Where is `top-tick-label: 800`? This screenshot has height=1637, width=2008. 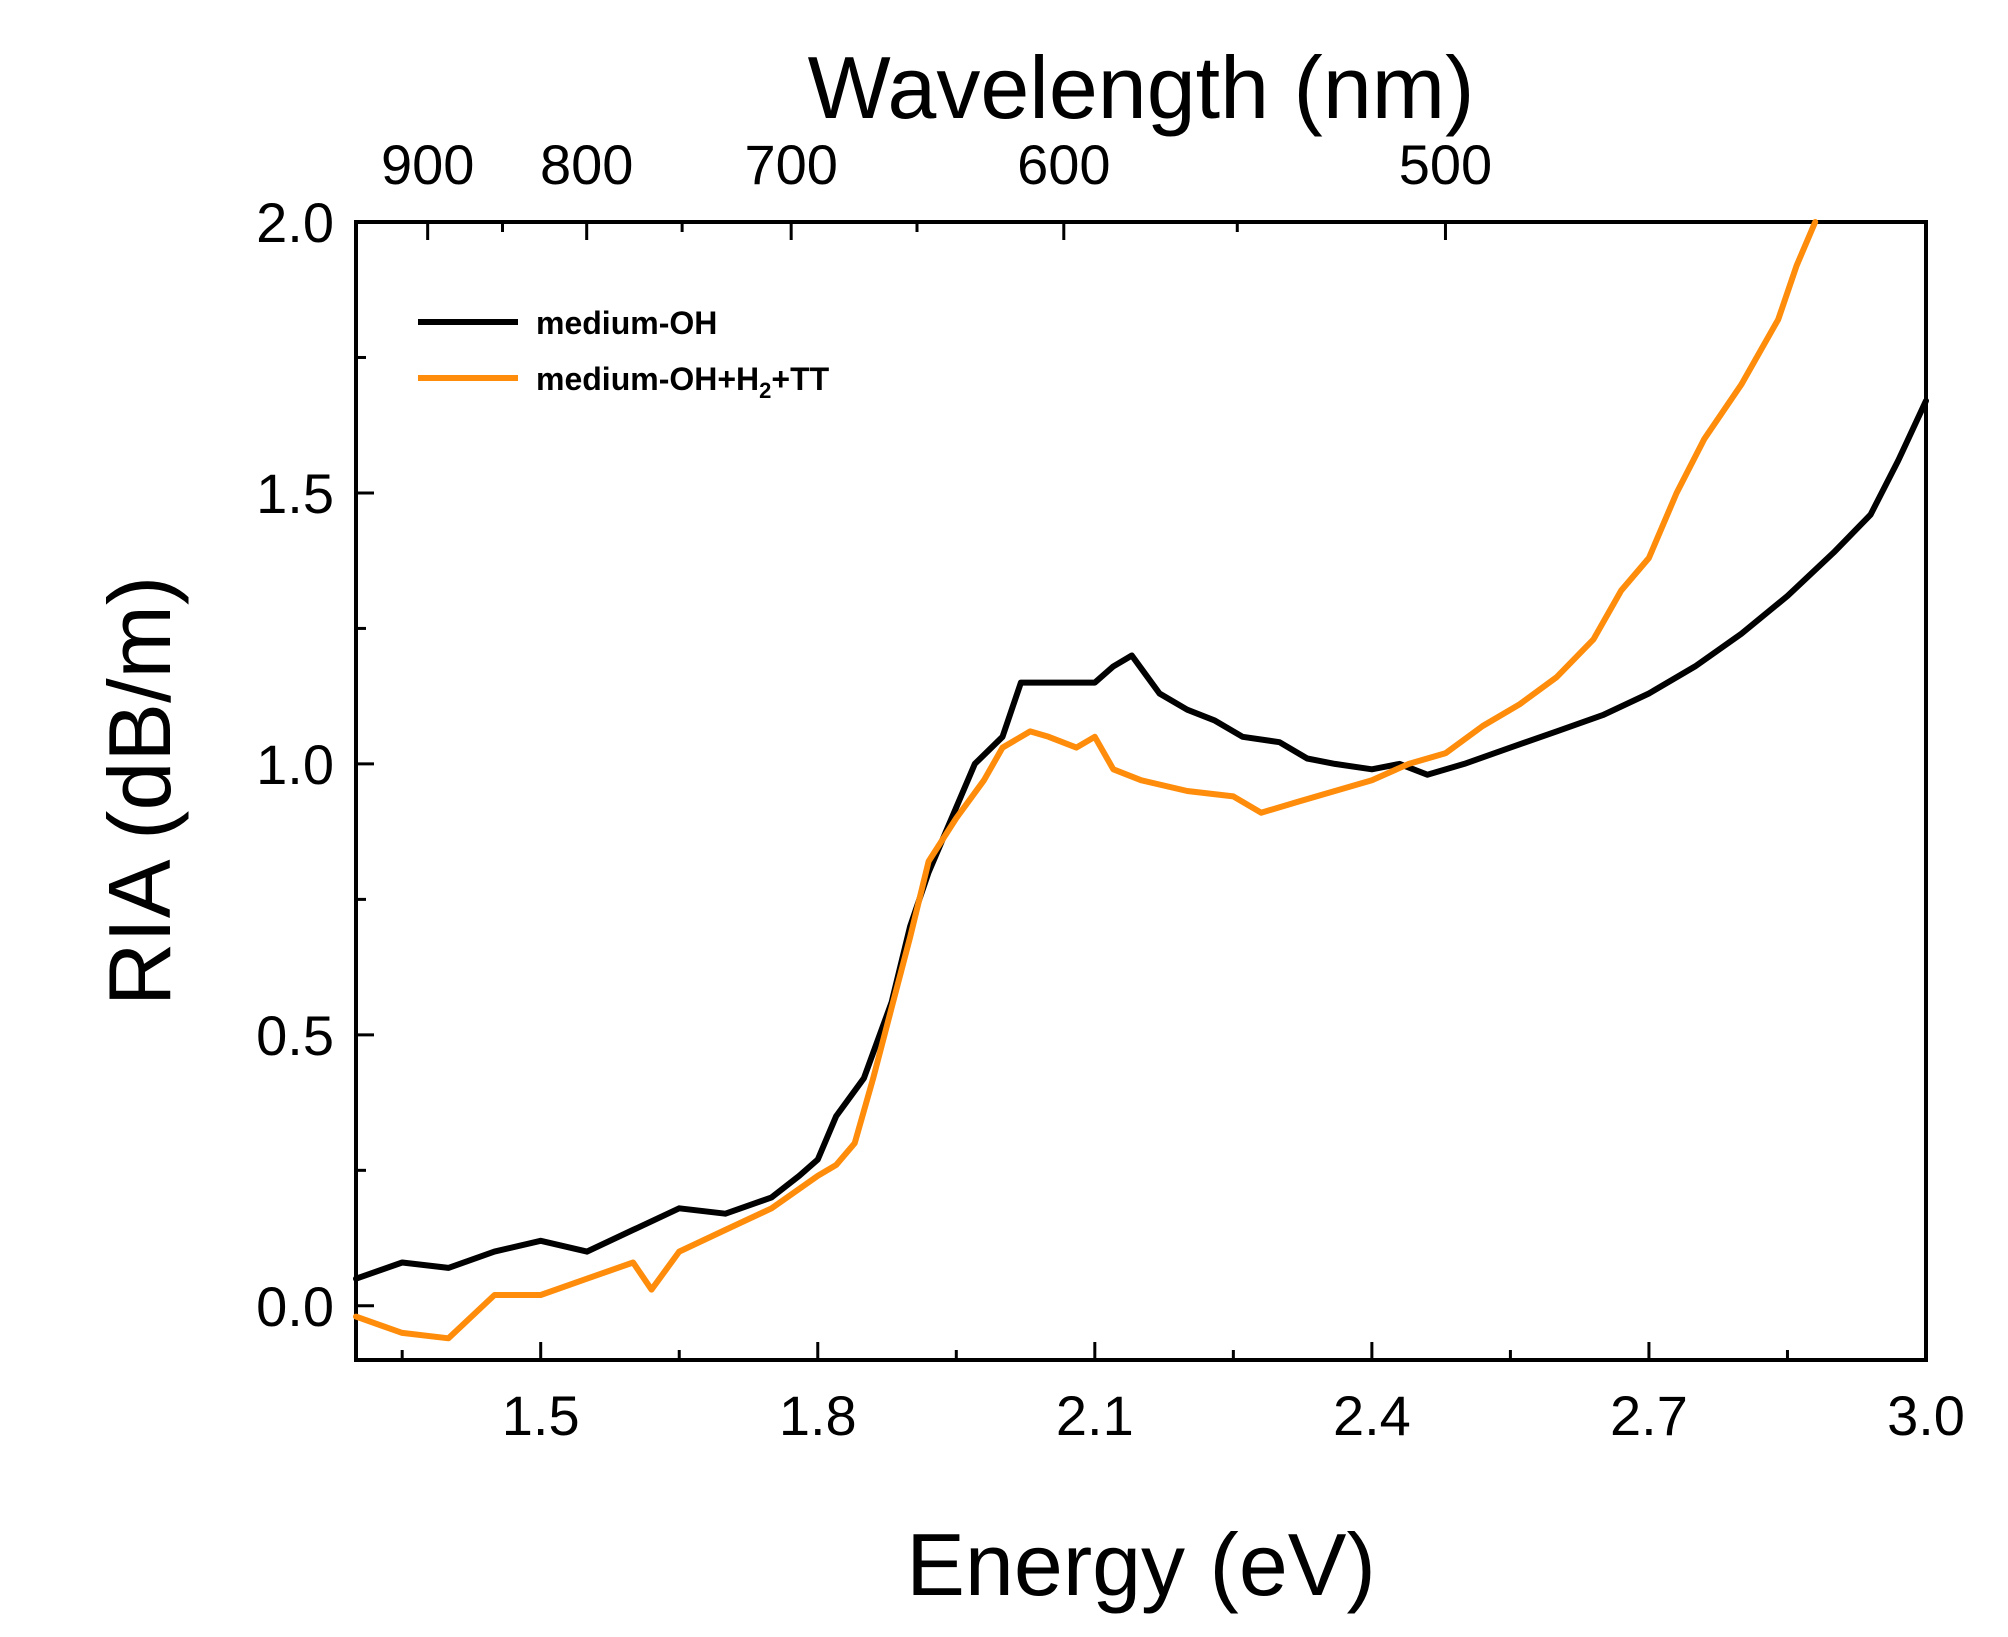
top-tick-label: 800 is located at coordinates (586, 164).